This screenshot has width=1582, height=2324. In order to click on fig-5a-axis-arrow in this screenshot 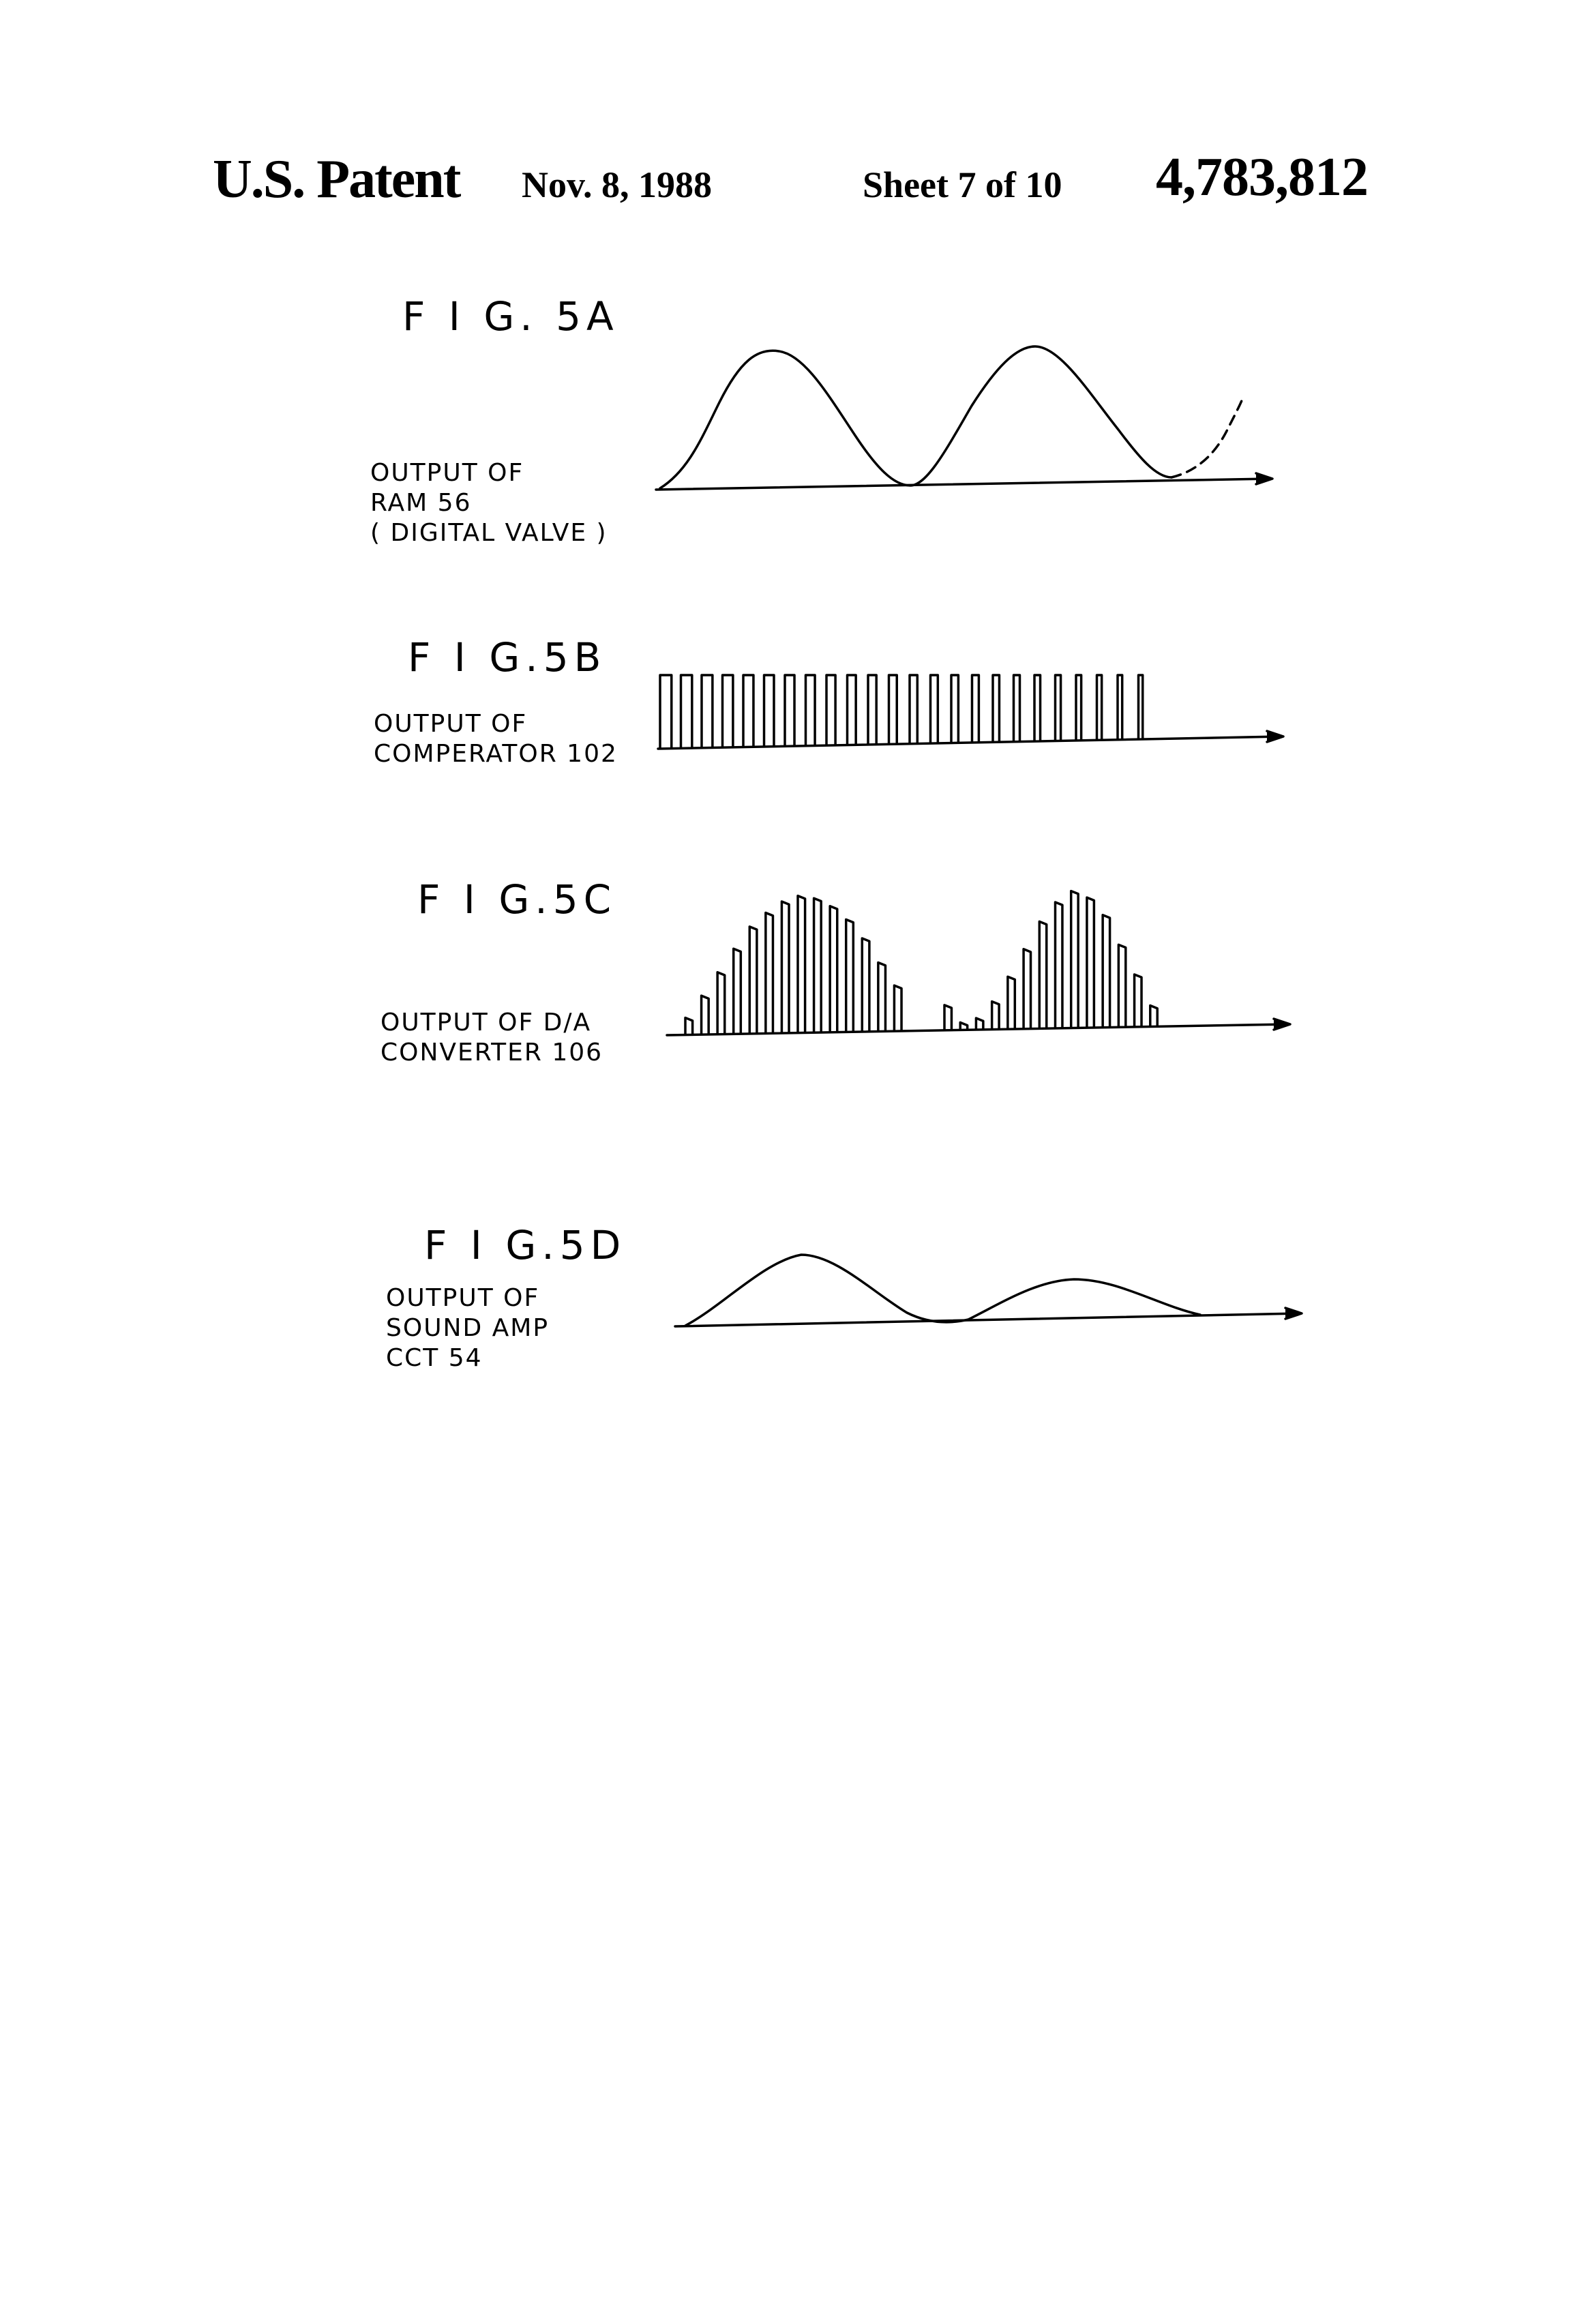, I will do `click(1264, 478)`.